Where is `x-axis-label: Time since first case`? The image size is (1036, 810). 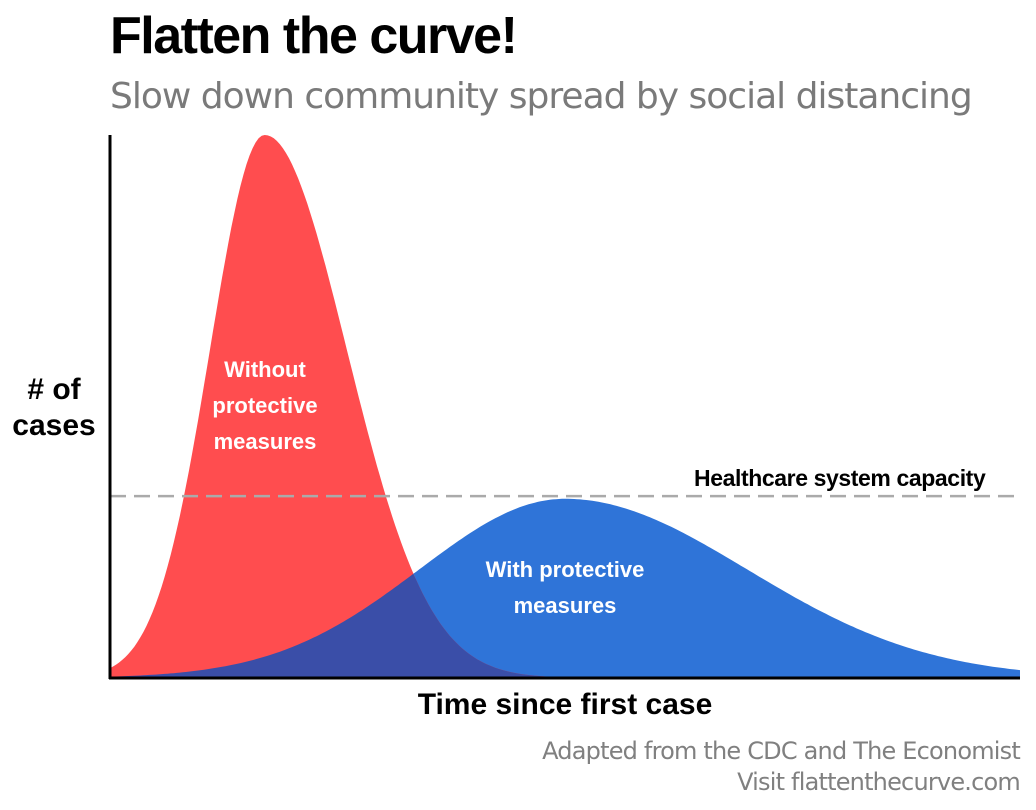
x-axis-label: Time since first case is located at coordinates (565, 704).